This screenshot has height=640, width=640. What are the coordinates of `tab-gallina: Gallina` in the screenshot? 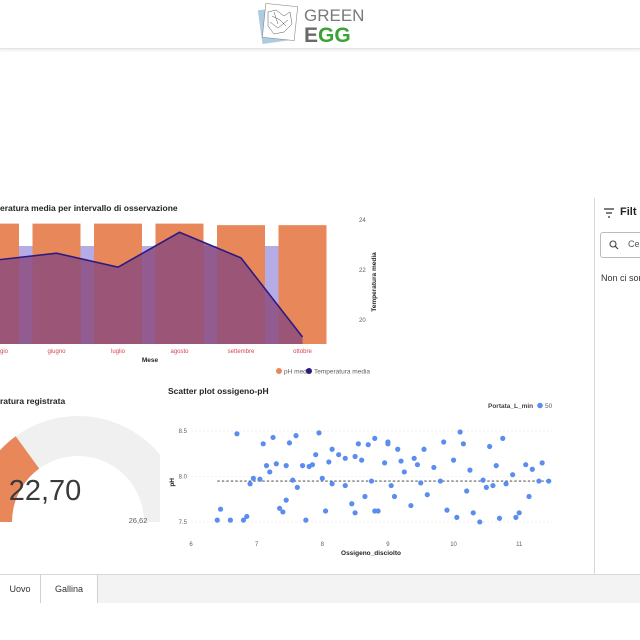 It's located at (69, 589).